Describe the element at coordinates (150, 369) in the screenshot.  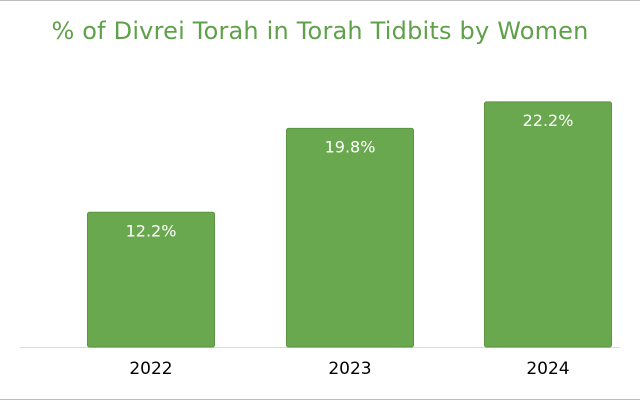
I see `x-tick-label-2022: 2022` at that location.